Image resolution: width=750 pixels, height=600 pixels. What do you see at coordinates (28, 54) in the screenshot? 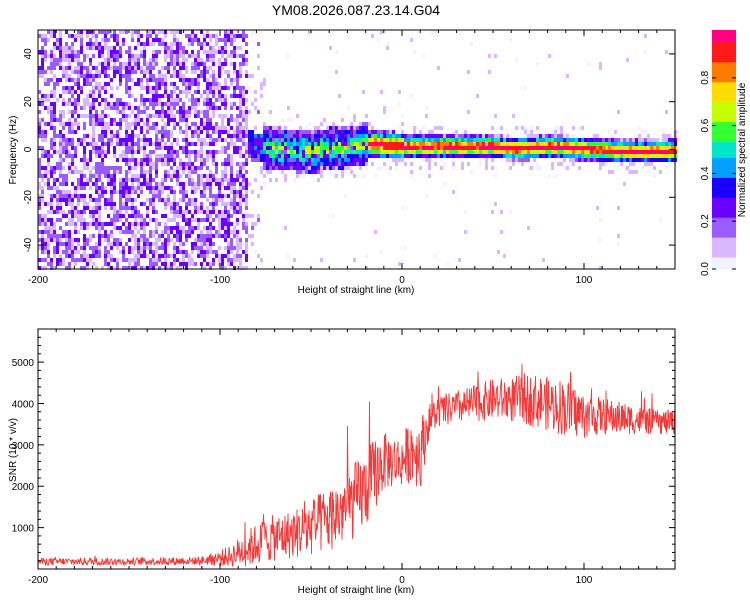
I see `spectrogram-y-tick-label: 40` at bounding box center [28, 54].